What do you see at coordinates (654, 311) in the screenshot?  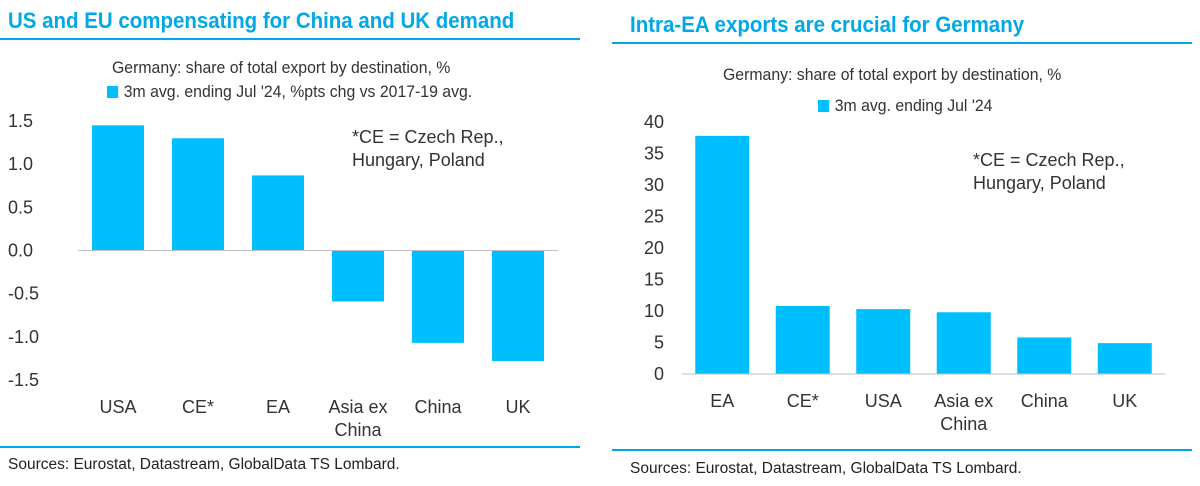 I see `y-tick-label: 10` at bounding box center [654, 311].